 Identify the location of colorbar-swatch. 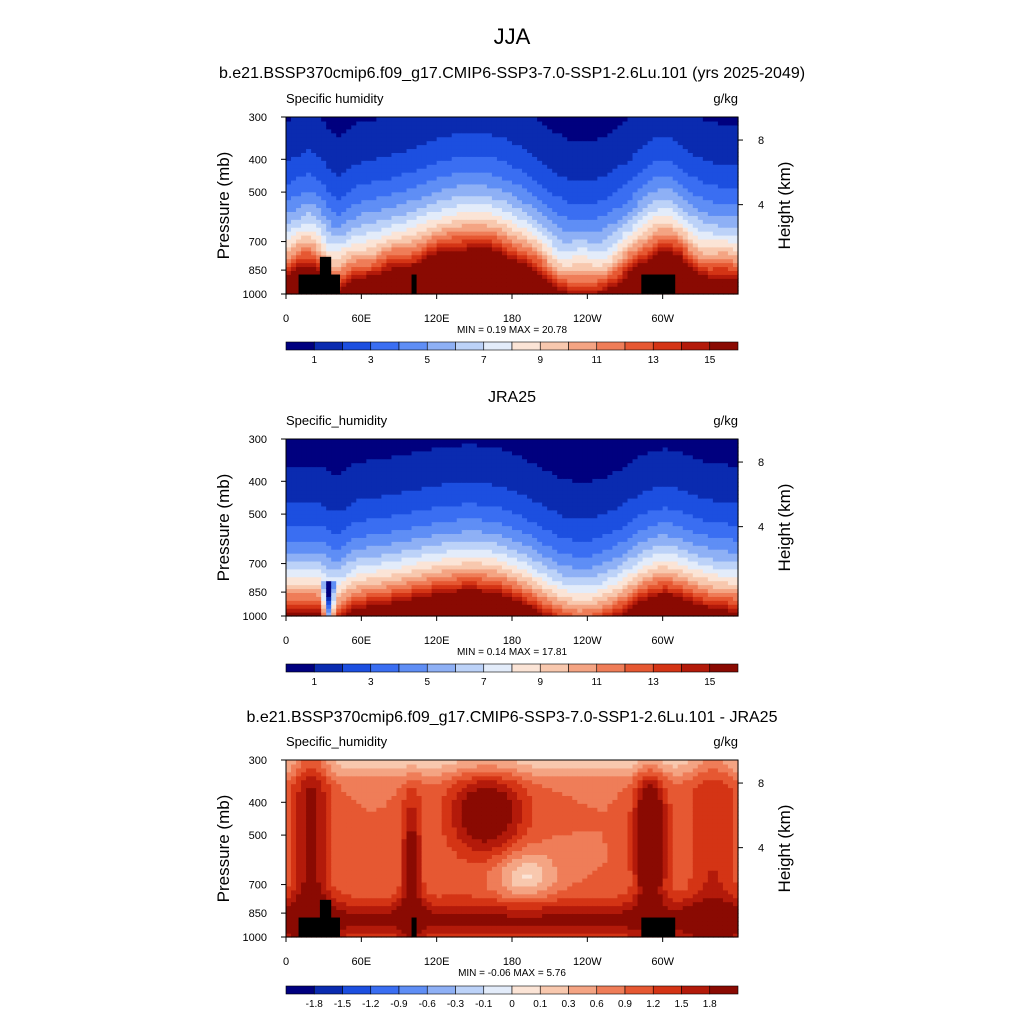
(526, 346).